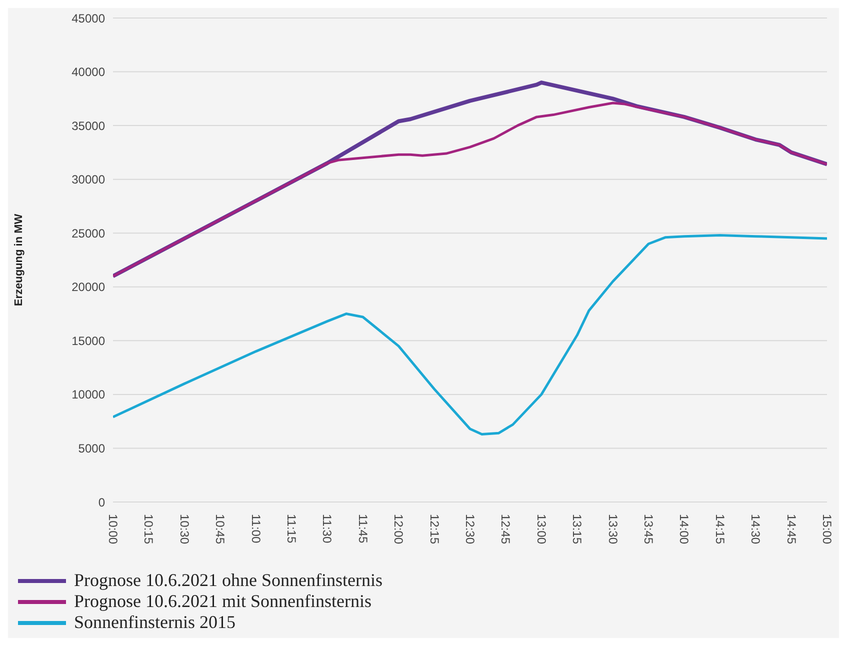 The image size is (847, 645). What do you see at coordinates (89, 233) in the screenshot?
I see `y-tick-label: 25000` at bounding box center [89, 233].